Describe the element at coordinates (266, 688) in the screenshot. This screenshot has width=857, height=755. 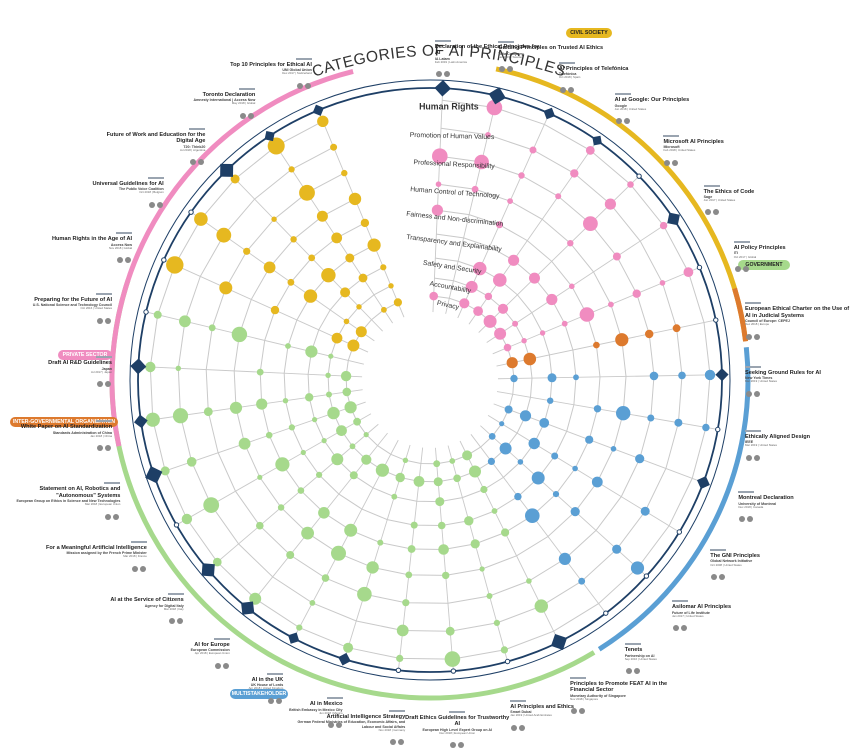
I see `document-meta: Apr 2018 | United Kingdom` at that location.